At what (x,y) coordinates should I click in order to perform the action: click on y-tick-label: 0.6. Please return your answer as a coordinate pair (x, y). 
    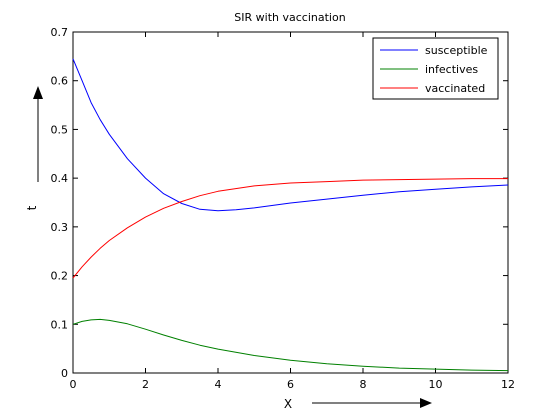
    Looking at the image, I should click on (60, 81).